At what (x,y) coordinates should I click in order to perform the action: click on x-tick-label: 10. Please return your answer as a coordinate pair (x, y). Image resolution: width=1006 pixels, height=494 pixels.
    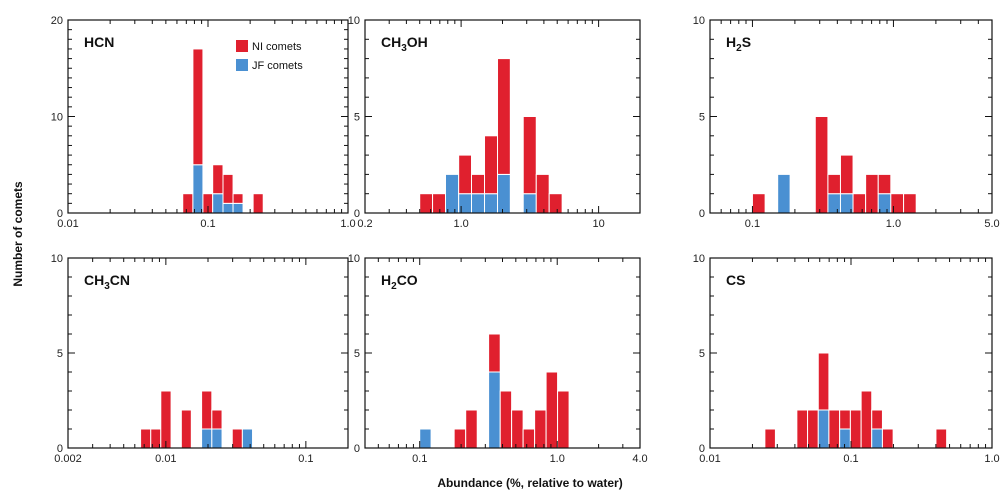
    Looking at the image, I should click on (598, 224).